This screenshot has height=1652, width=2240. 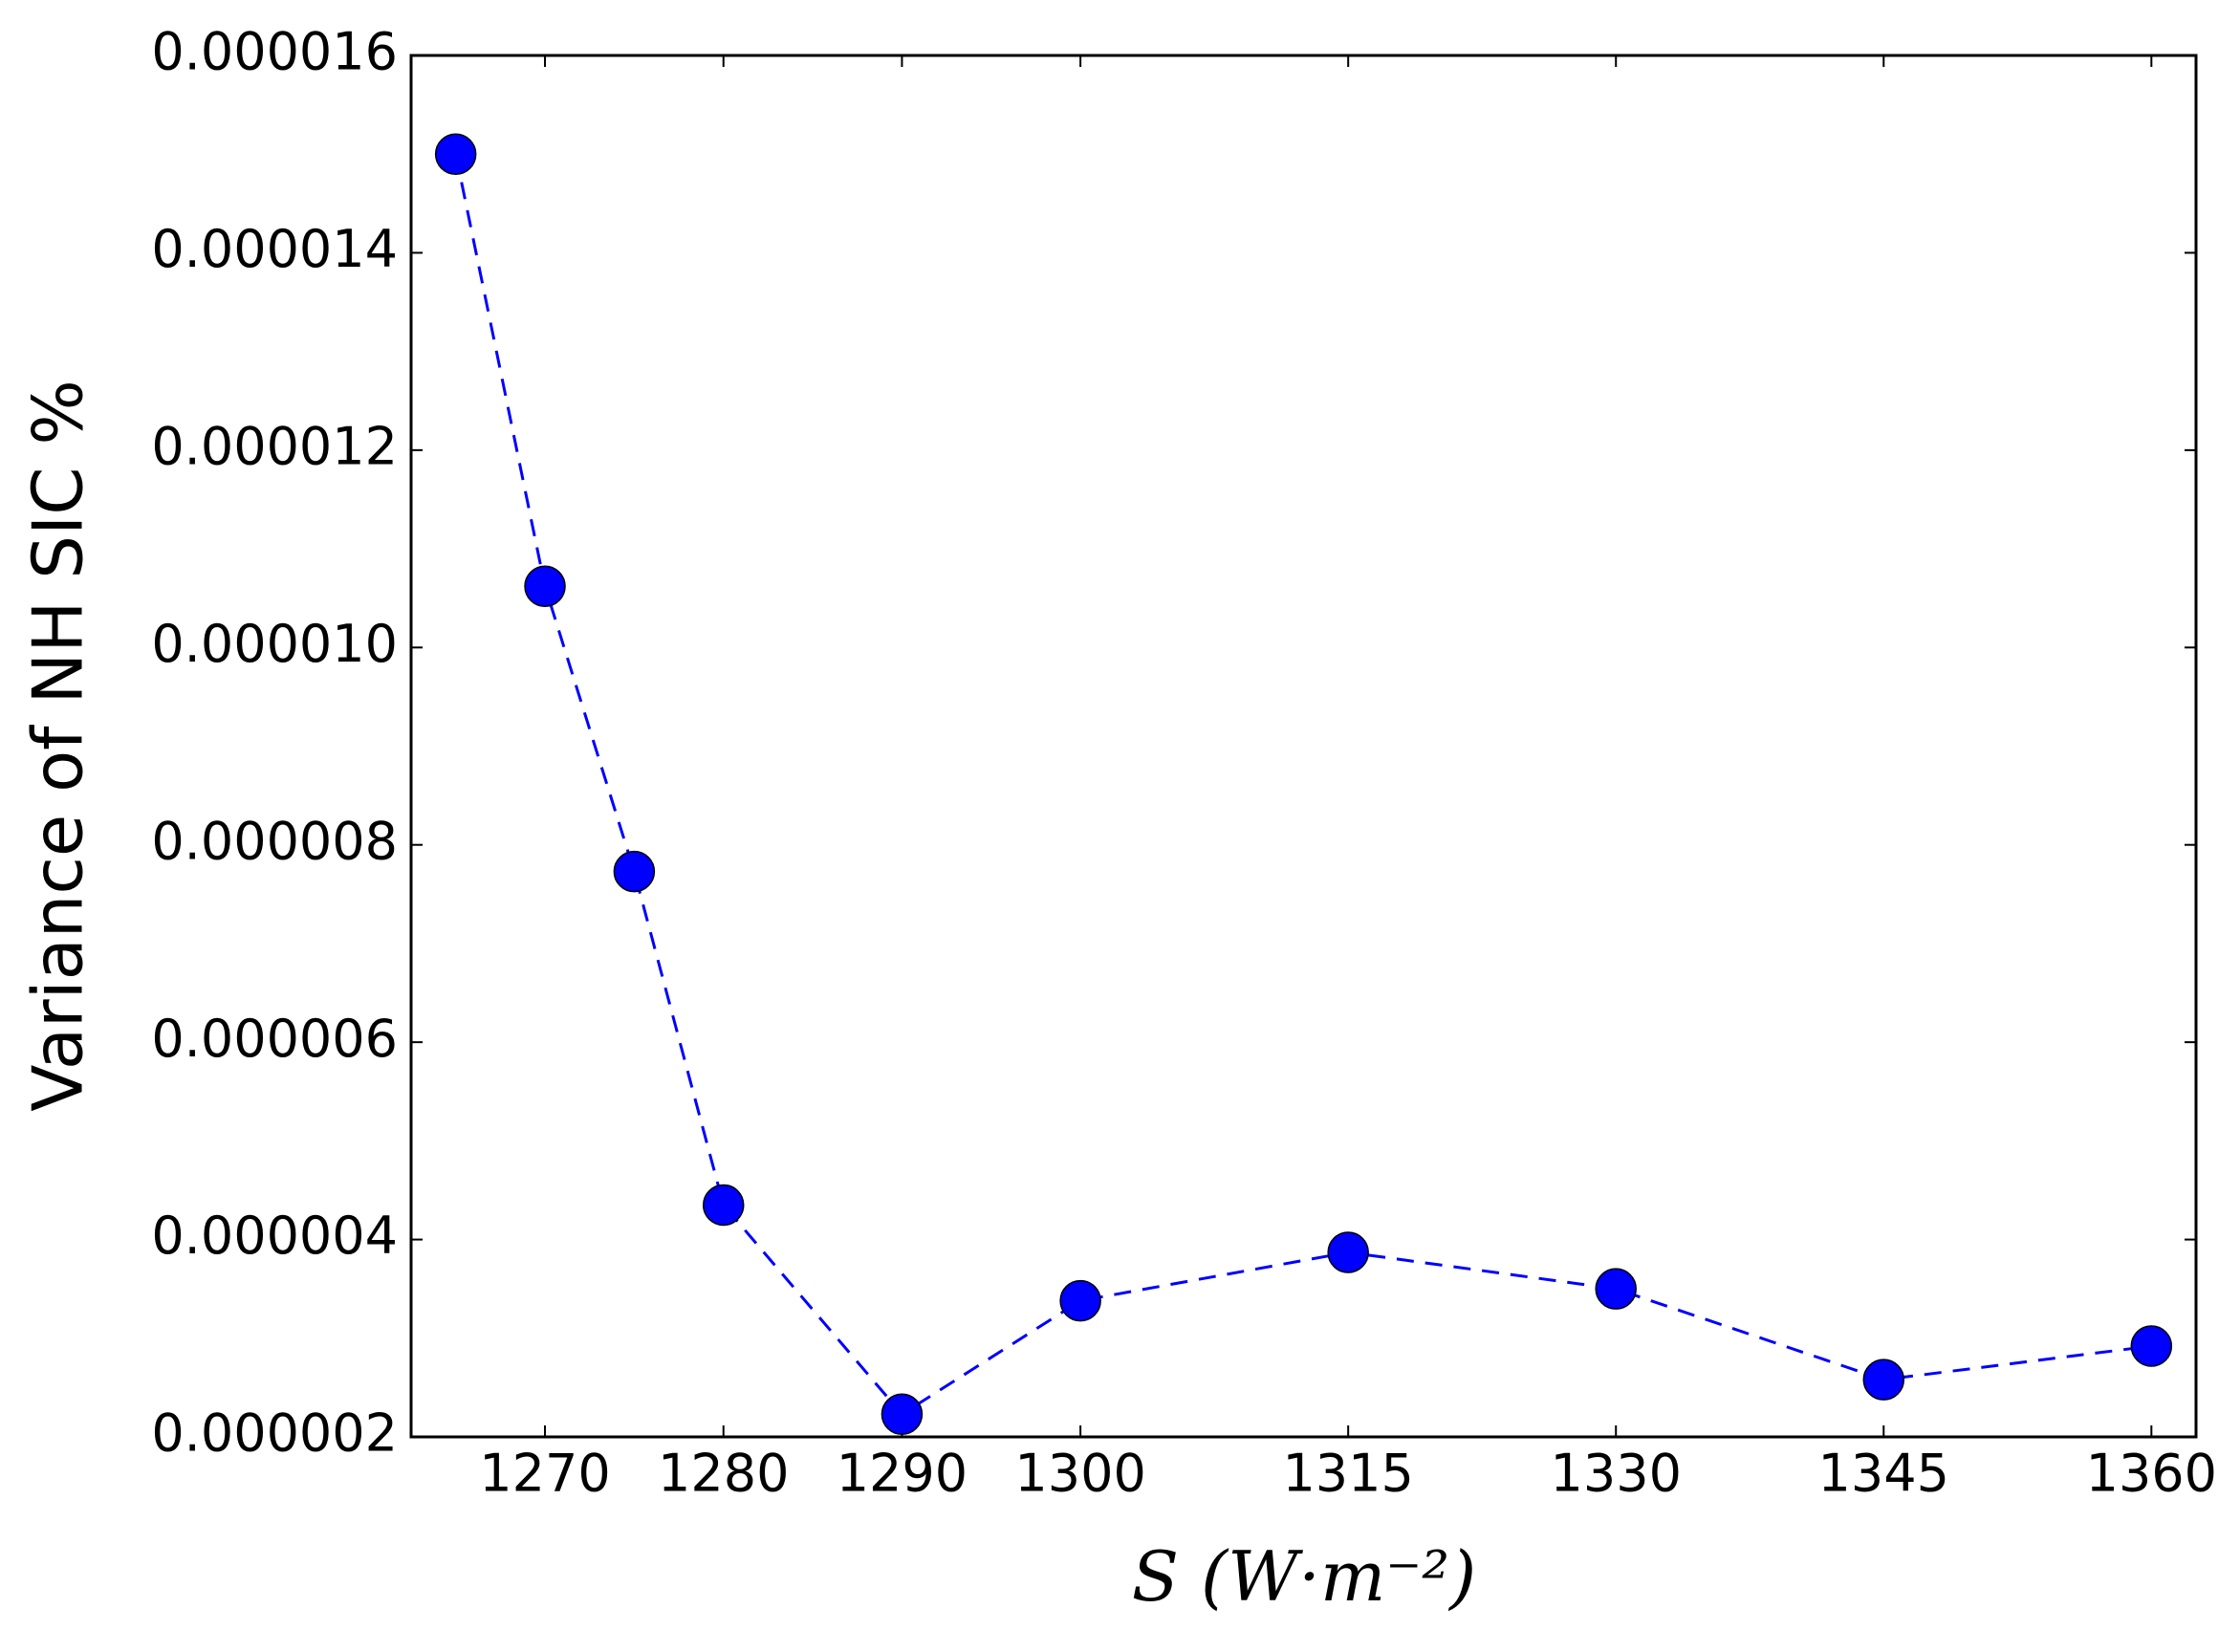 I want to click on y-tick-label: 0.000016, so click(x=274, y=52).